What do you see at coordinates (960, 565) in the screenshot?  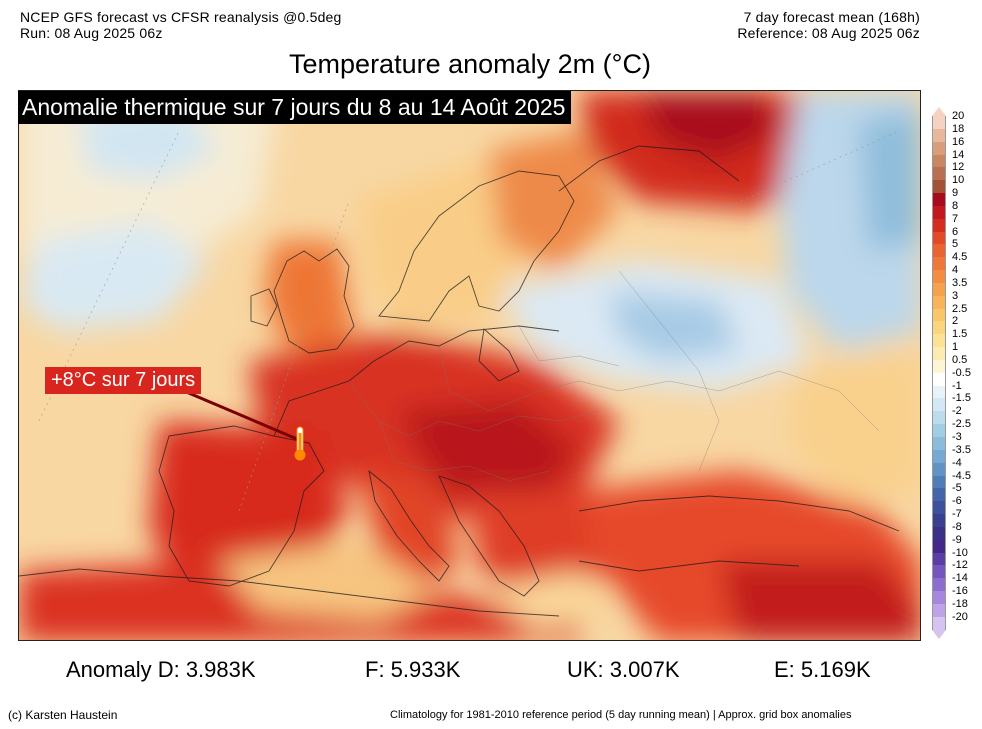 I see `colorbar-label: -12` at bounding box center [960, 565].